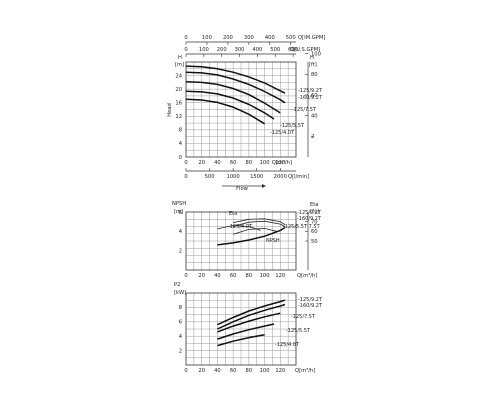 The width and height of the screenshot is (500, 400). Describe the element at coordinates (177, 285) in the screenshot. I see `y-axis-title: P2` at that location.